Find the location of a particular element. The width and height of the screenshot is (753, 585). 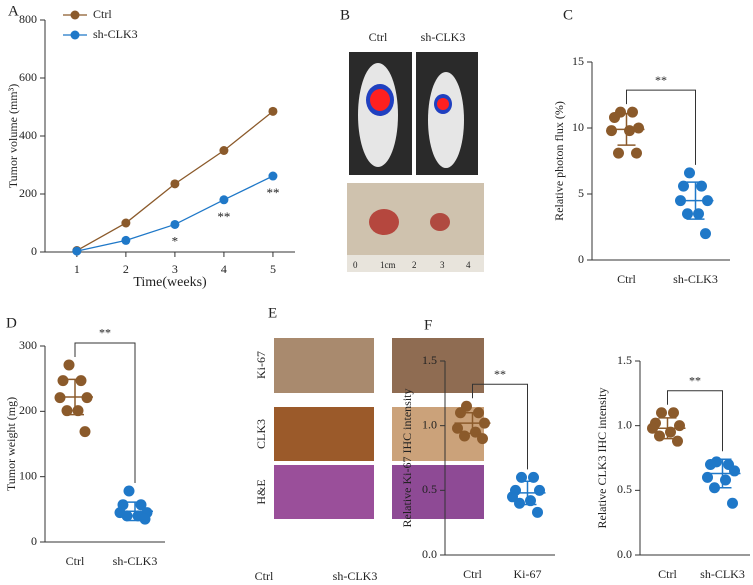

y-tick-label: 5 is located at coordinates (581, 193).